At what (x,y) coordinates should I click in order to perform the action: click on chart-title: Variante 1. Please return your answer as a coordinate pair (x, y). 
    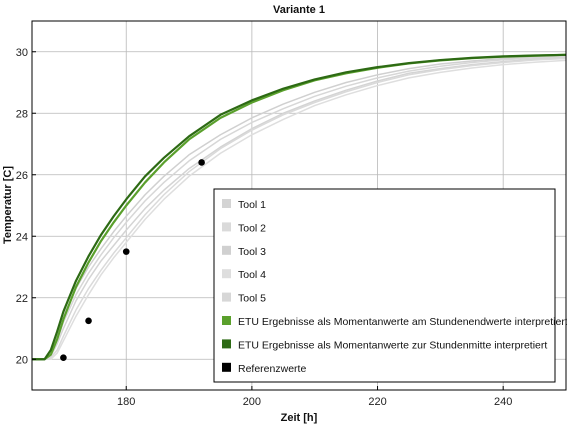
    Looking at the image, I should click on (299, 10).